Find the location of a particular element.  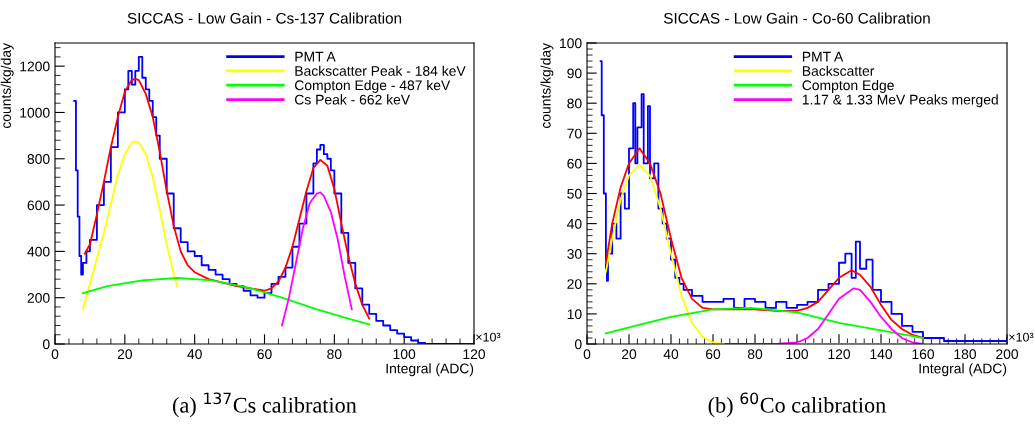

y-tick-label: 20 is located at coordinates (574, 284).